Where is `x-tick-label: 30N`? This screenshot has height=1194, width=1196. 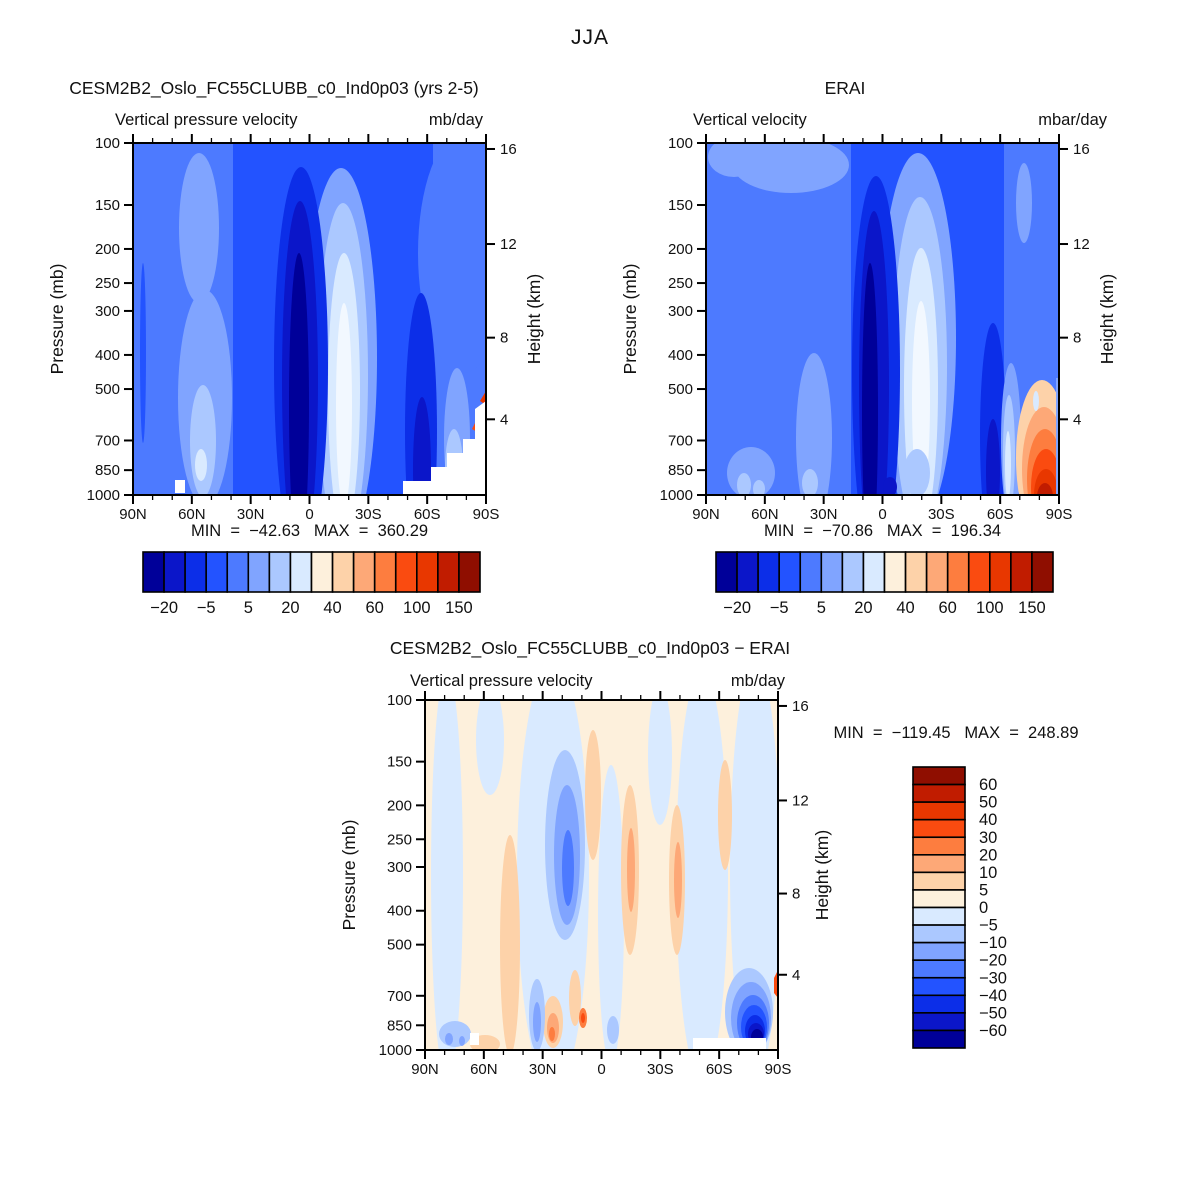 x-tick-label: 30N is located at coordinates (824, 514).